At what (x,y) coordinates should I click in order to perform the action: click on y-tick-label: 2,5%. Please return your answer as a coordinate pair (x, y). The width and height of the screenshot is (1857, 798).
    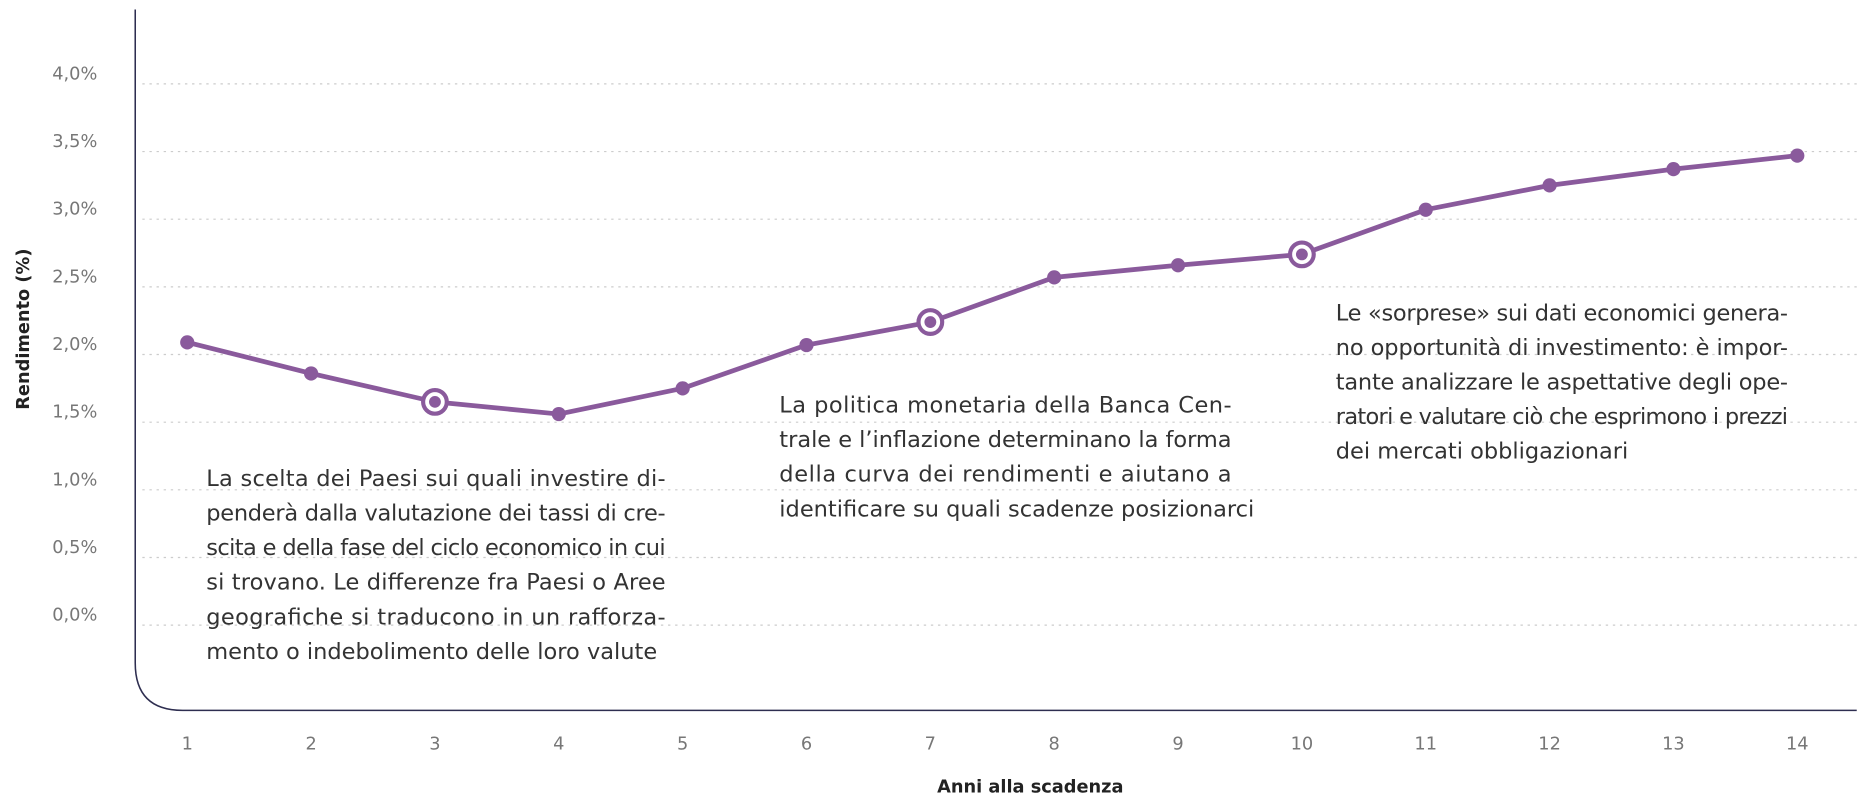
    Looking at the image, I should click on (74, 277).